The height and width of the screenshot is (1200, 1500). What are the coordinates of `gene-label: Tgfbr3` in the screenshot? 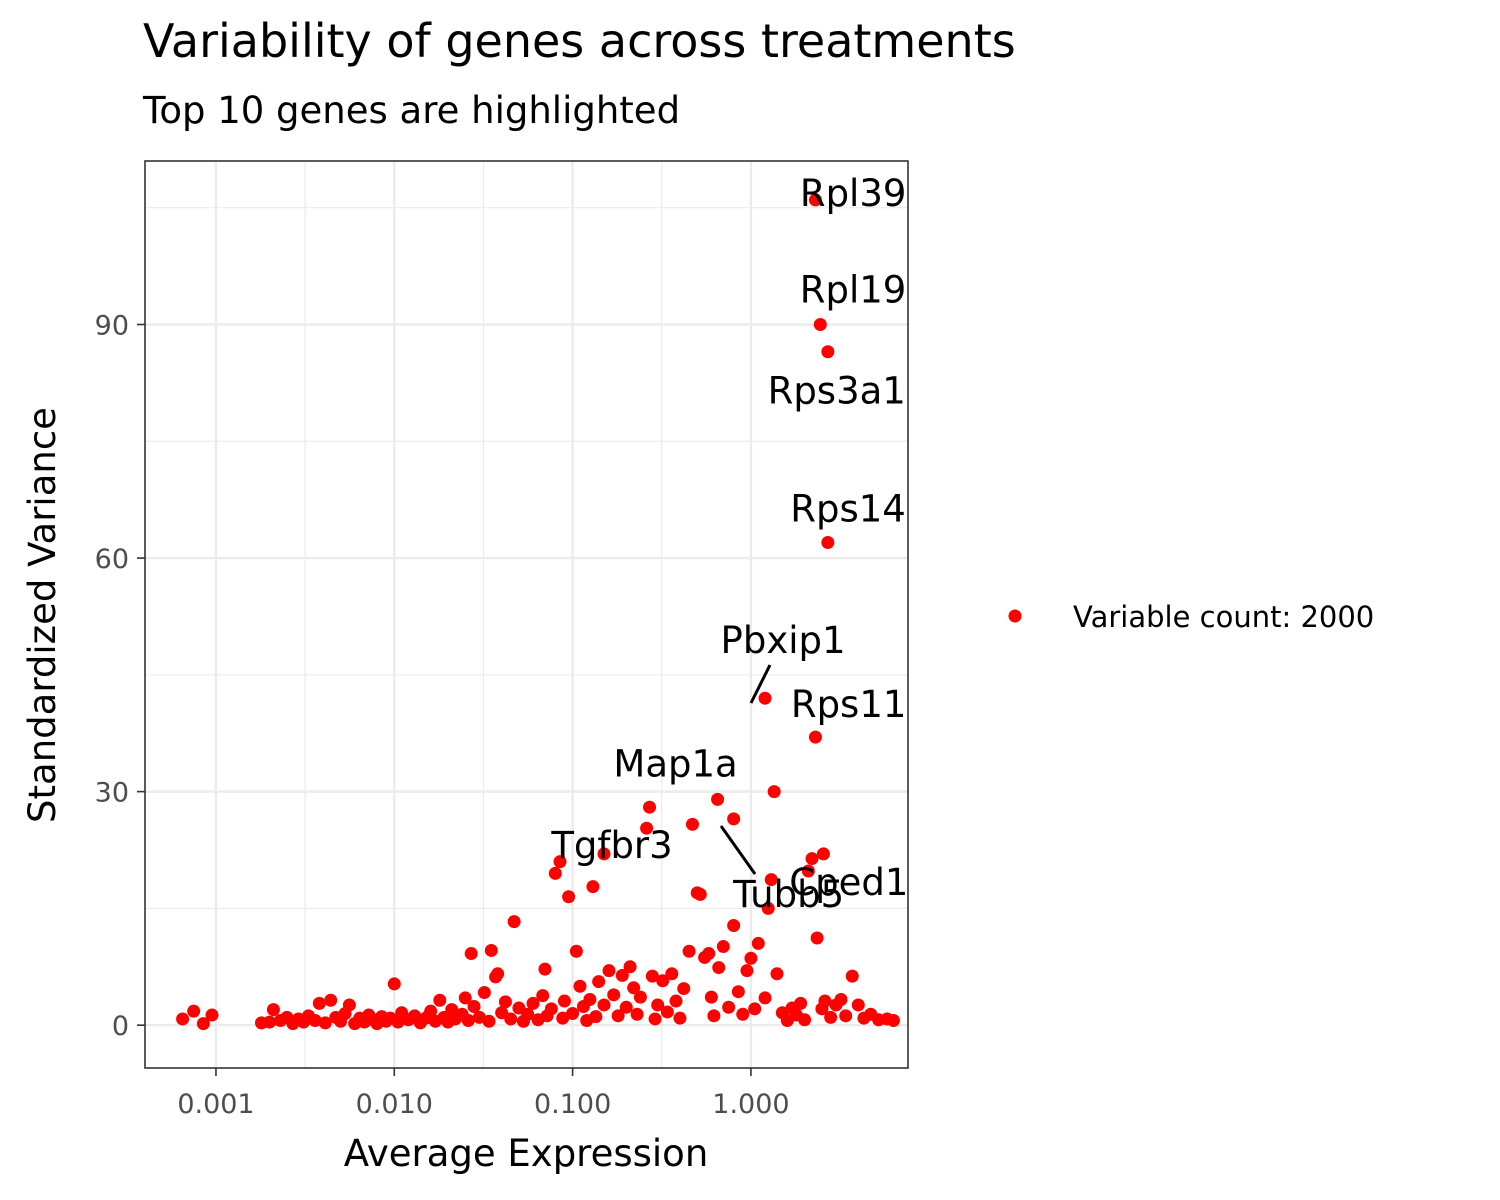 It's located at (611, 845).